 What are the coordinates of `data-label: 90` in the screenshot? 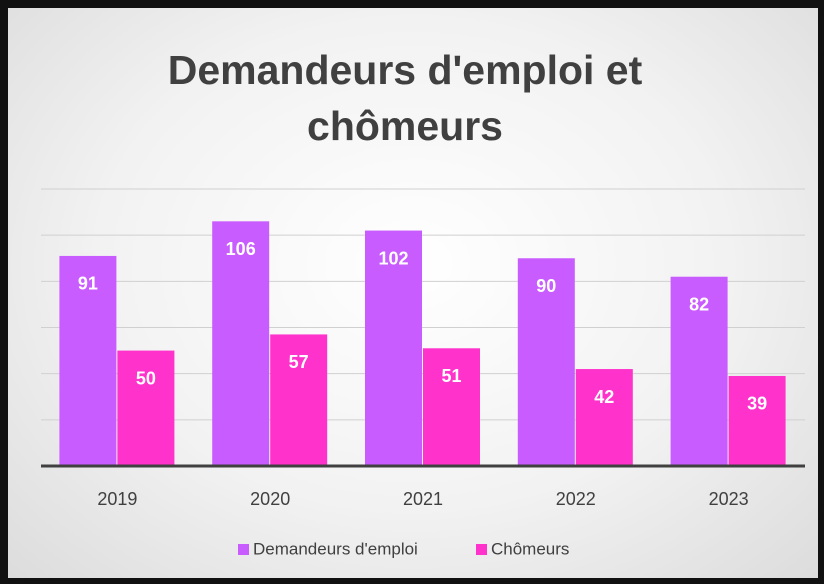 It's located at (546, 286).